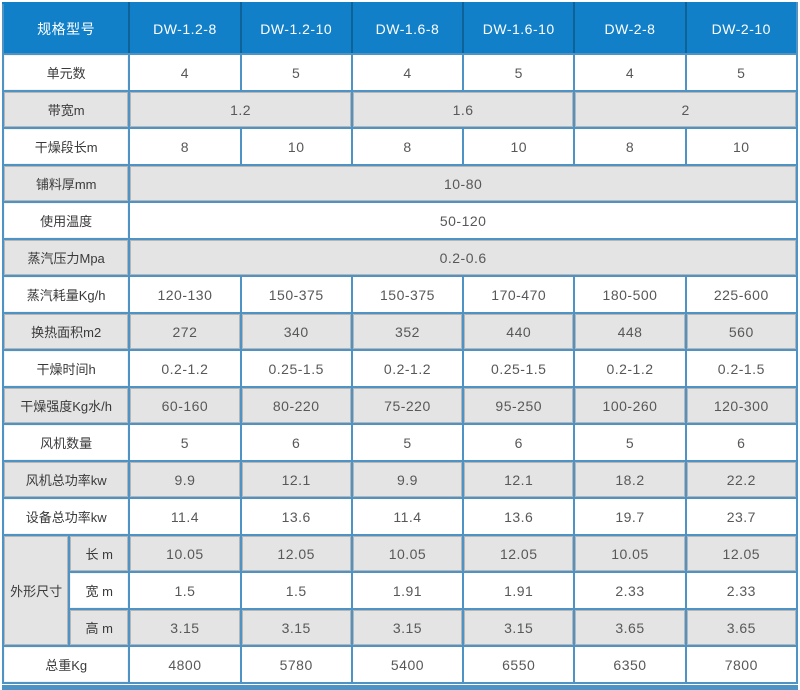 Image resolution: width=800 pixels, height=690 pixels. What do you see at coordinates (66, 368) in the screenshot?
I see `row-label-drying-time: 干燥时间h` at bounding box center [66, 368].